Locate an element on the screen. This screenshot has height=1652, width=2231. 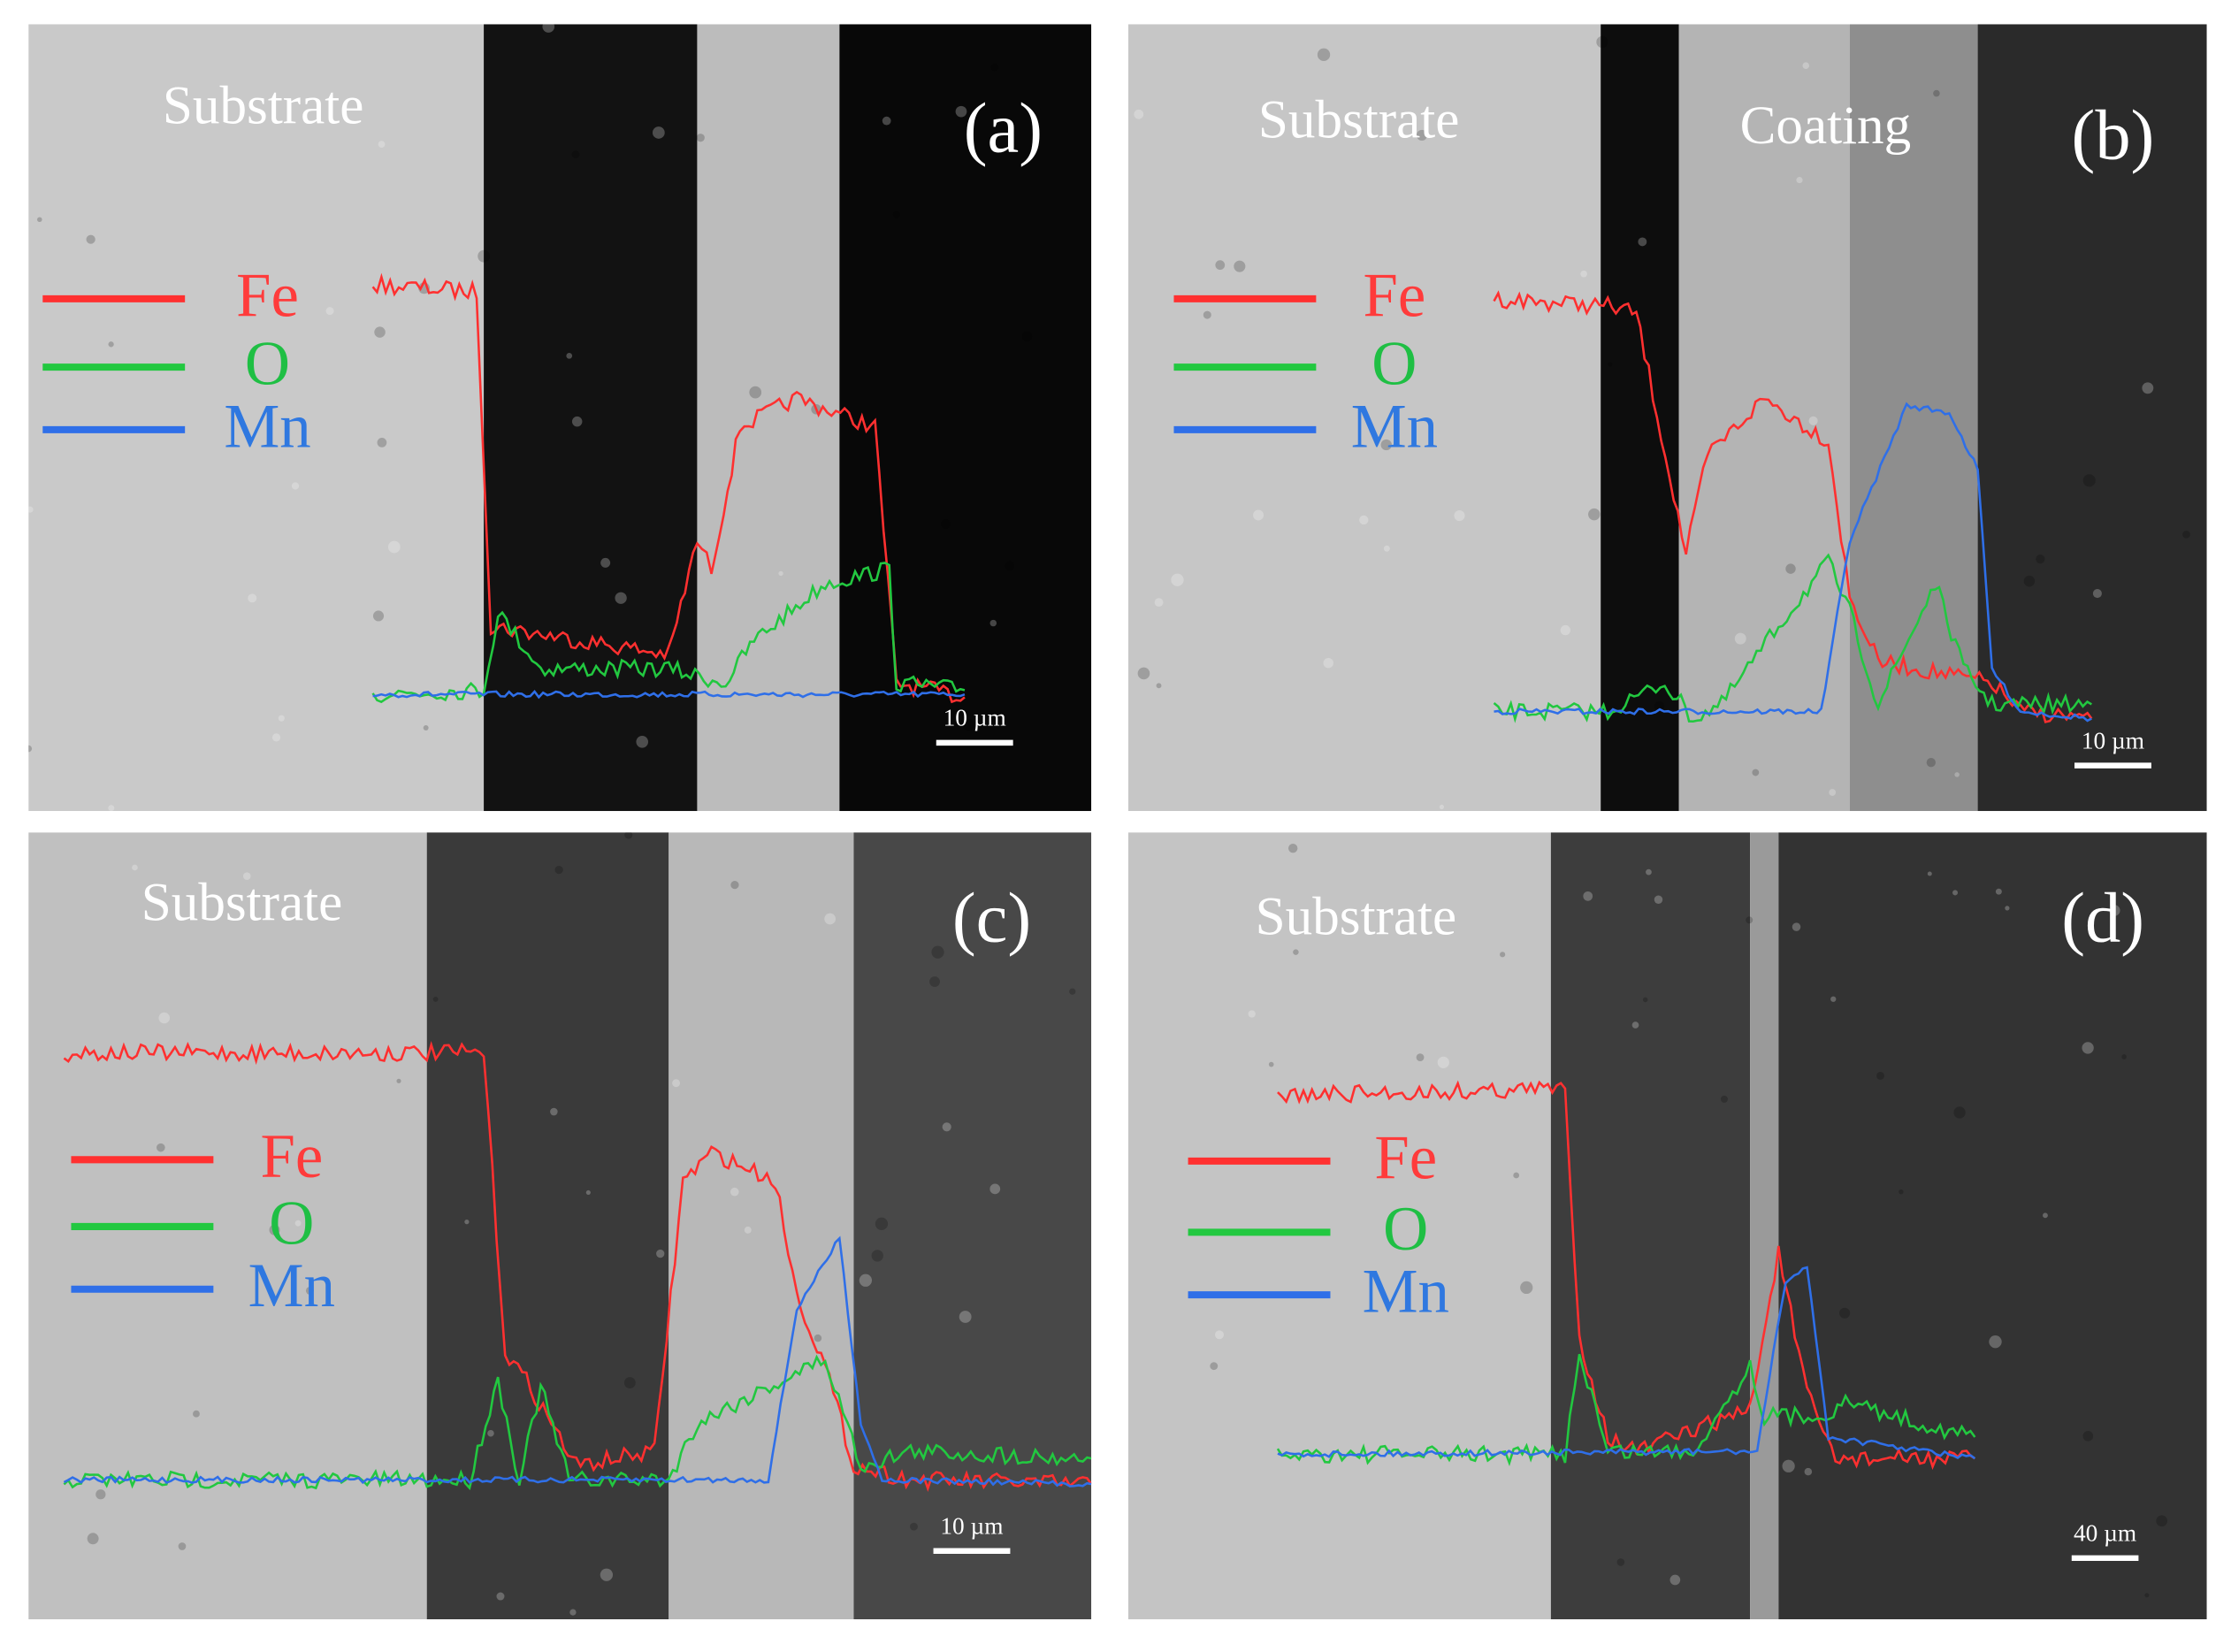
scale-bar-label: 40 µm is located at coordinates (2105, 1533).